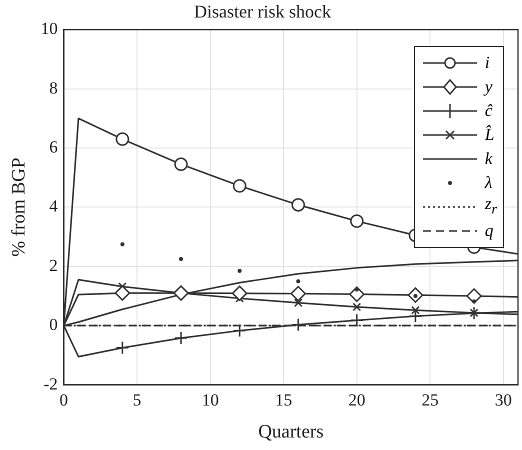 The image size is (522, 450). I want to click on y-tick-label: 4, so click(53, 206).